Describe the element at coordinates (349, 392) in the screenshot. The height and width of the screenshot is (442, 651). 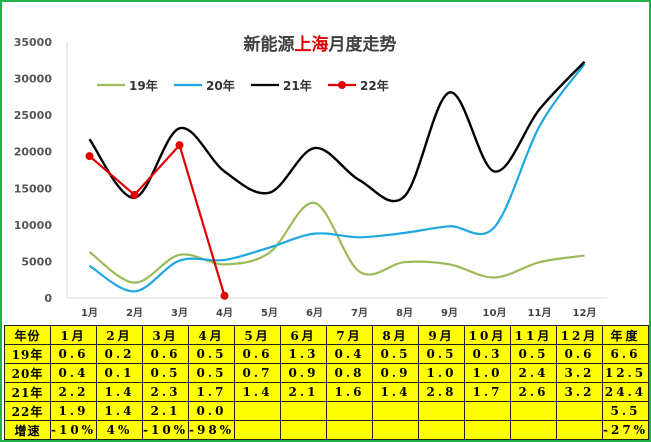
I see `table-cell: 1.6` at that location.